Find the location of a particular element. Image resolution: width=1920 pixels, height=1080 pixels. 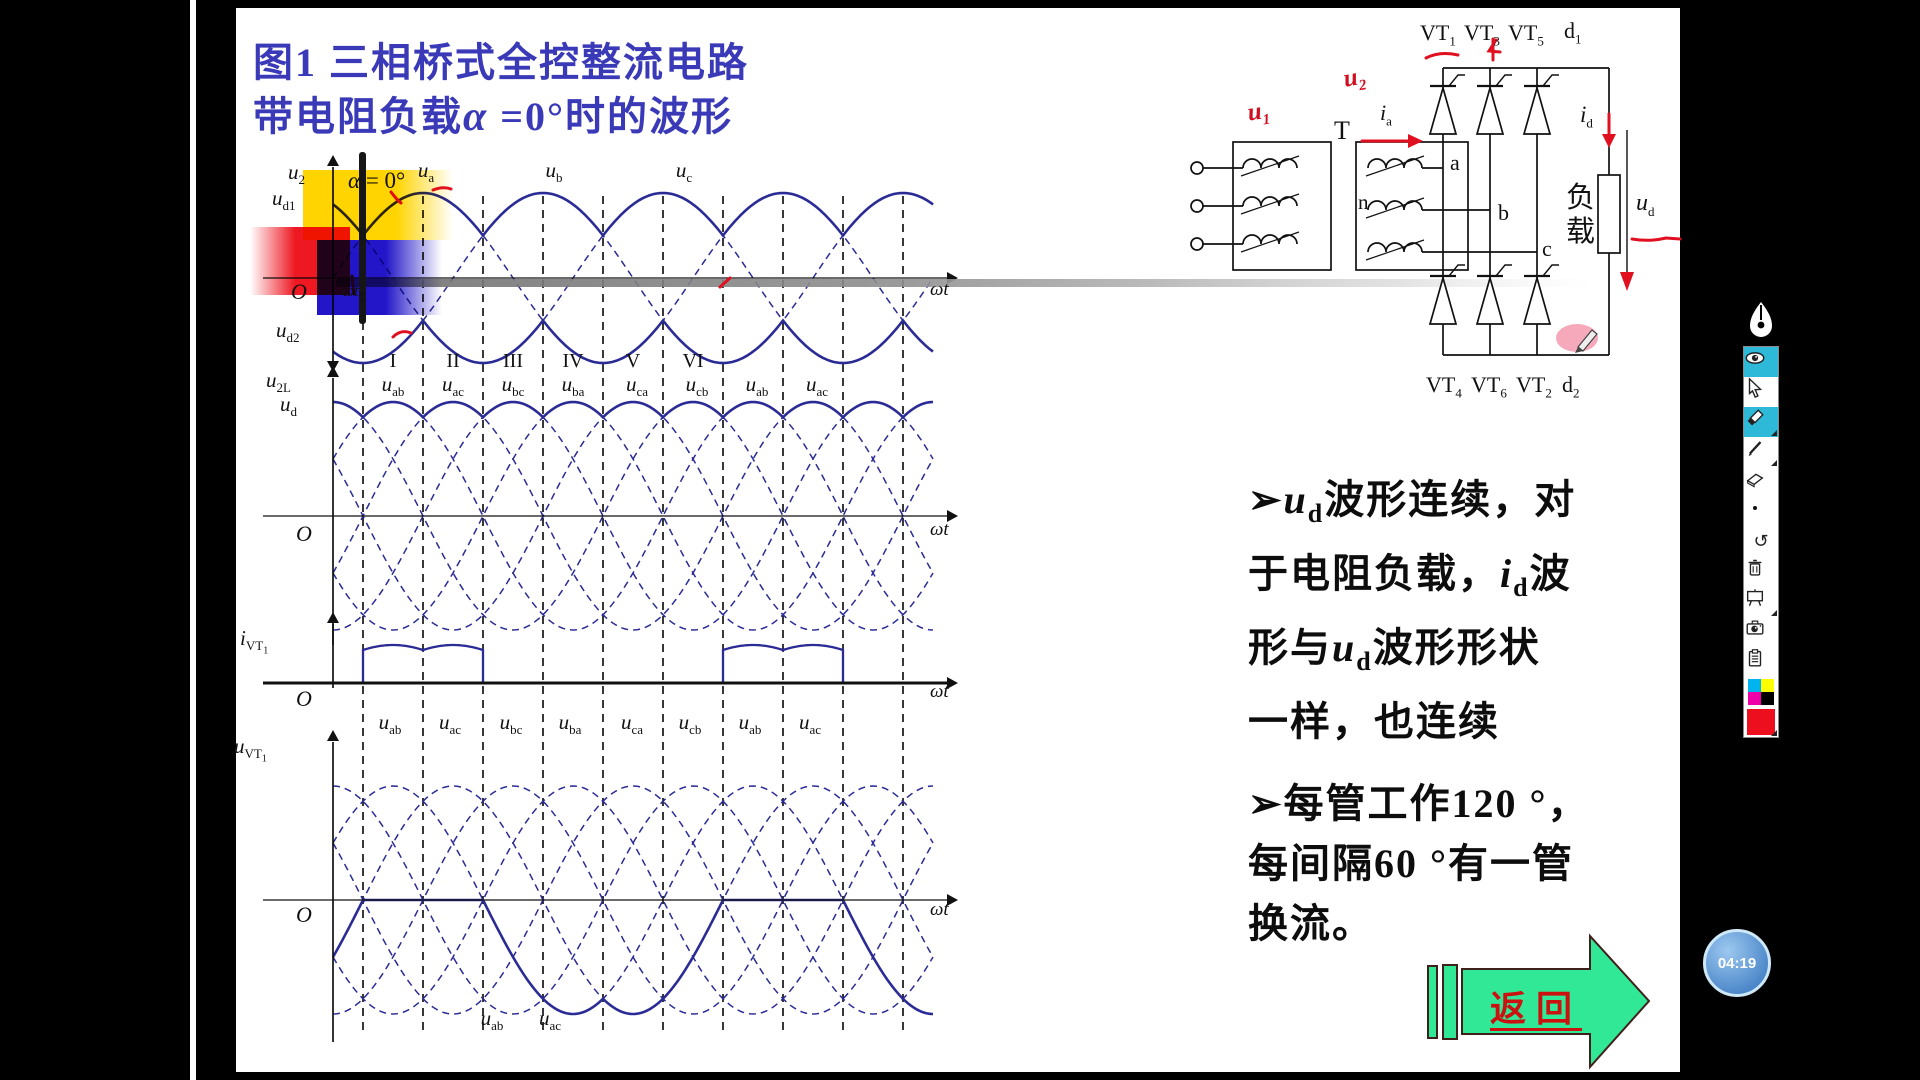

origin-2: O is located at coordinates (304, 533).